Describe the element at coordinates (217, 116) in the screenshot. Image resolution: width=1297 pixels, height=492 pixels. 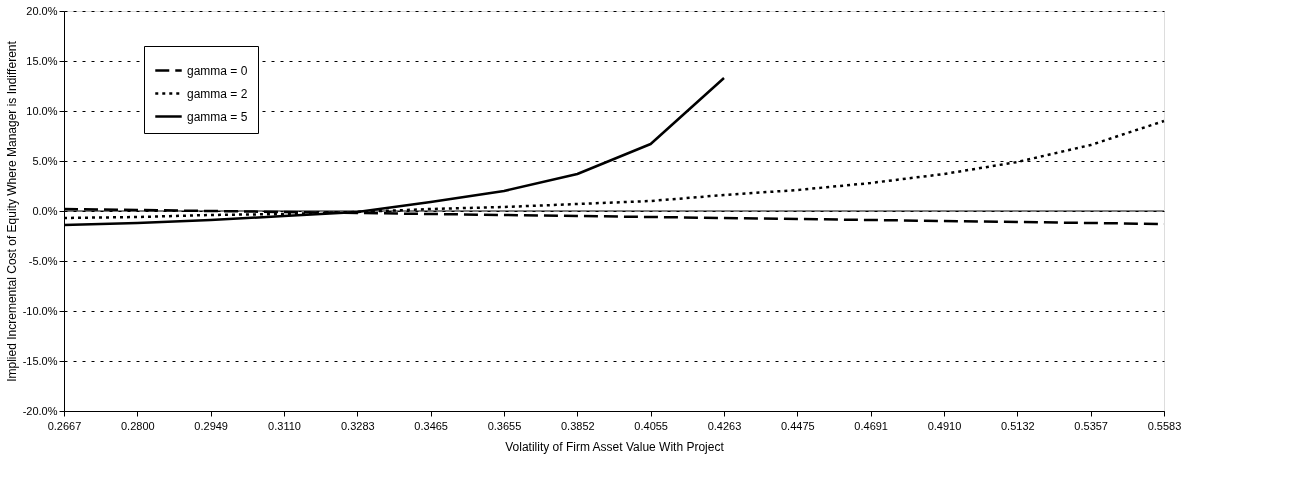
I see `legend-label: gamma = 5` at that location.